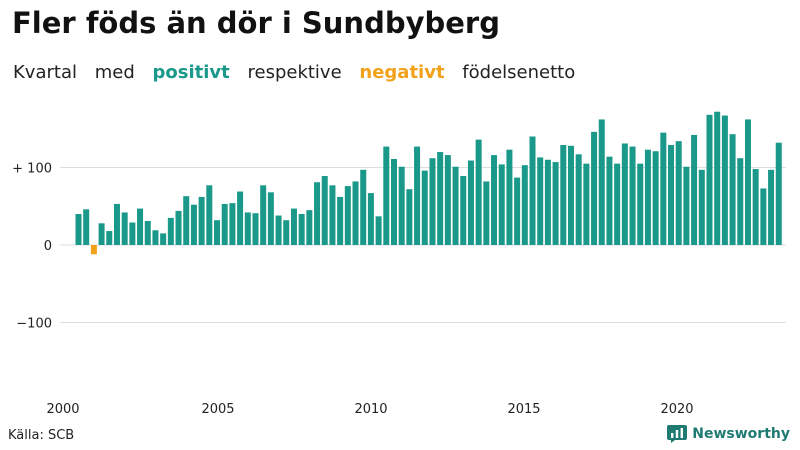 The width and height of the screenshot is (800, 450). Describe the element at coordinates (41, 435) in the screenshot. I see `source-note: Källa: SCB` at that location.